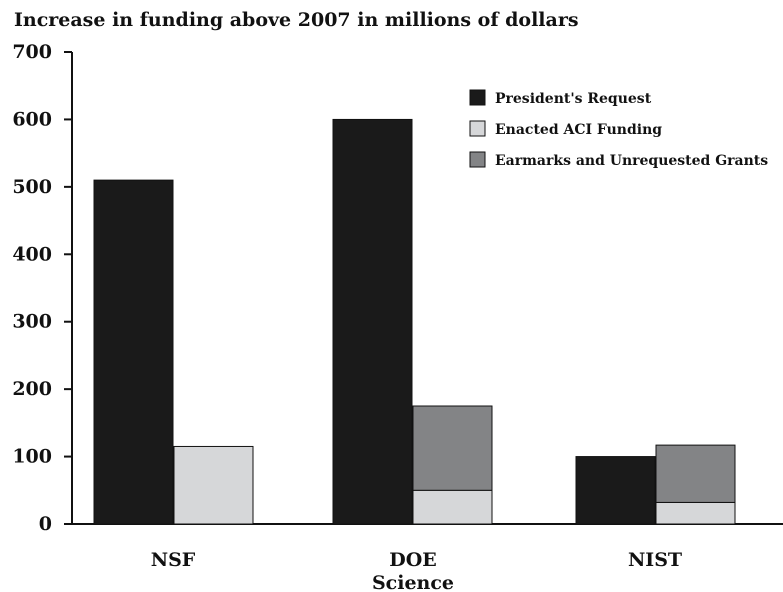 The width and height of the screenshot is (783, 592). Describe the element at coordinates (32, 119) in the screenshot. I see `y-tick-label: 600` at that location.